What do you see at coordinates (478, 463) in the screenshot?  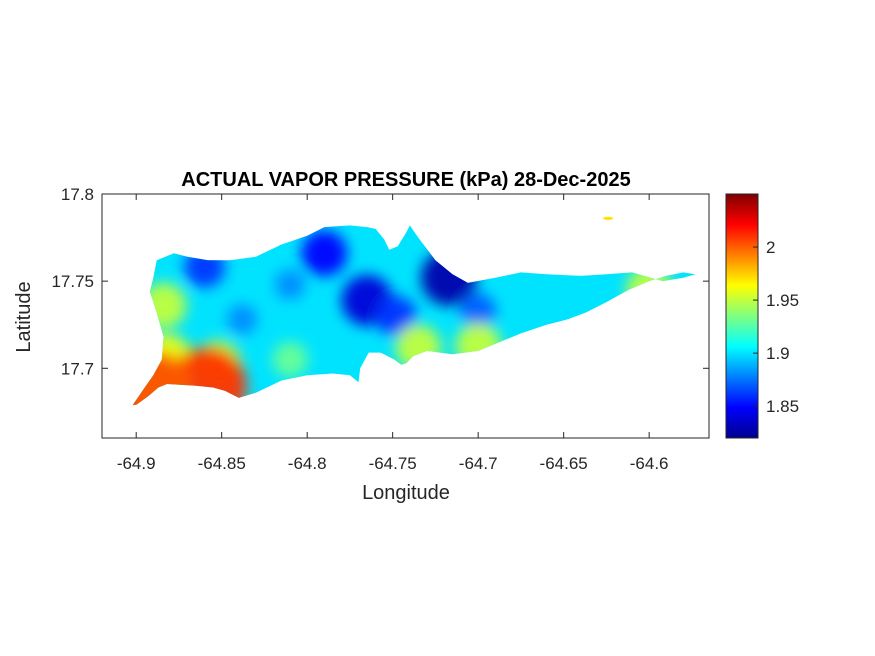 I see `x-tick-label: -64.7` at bounding box center [478, 463].